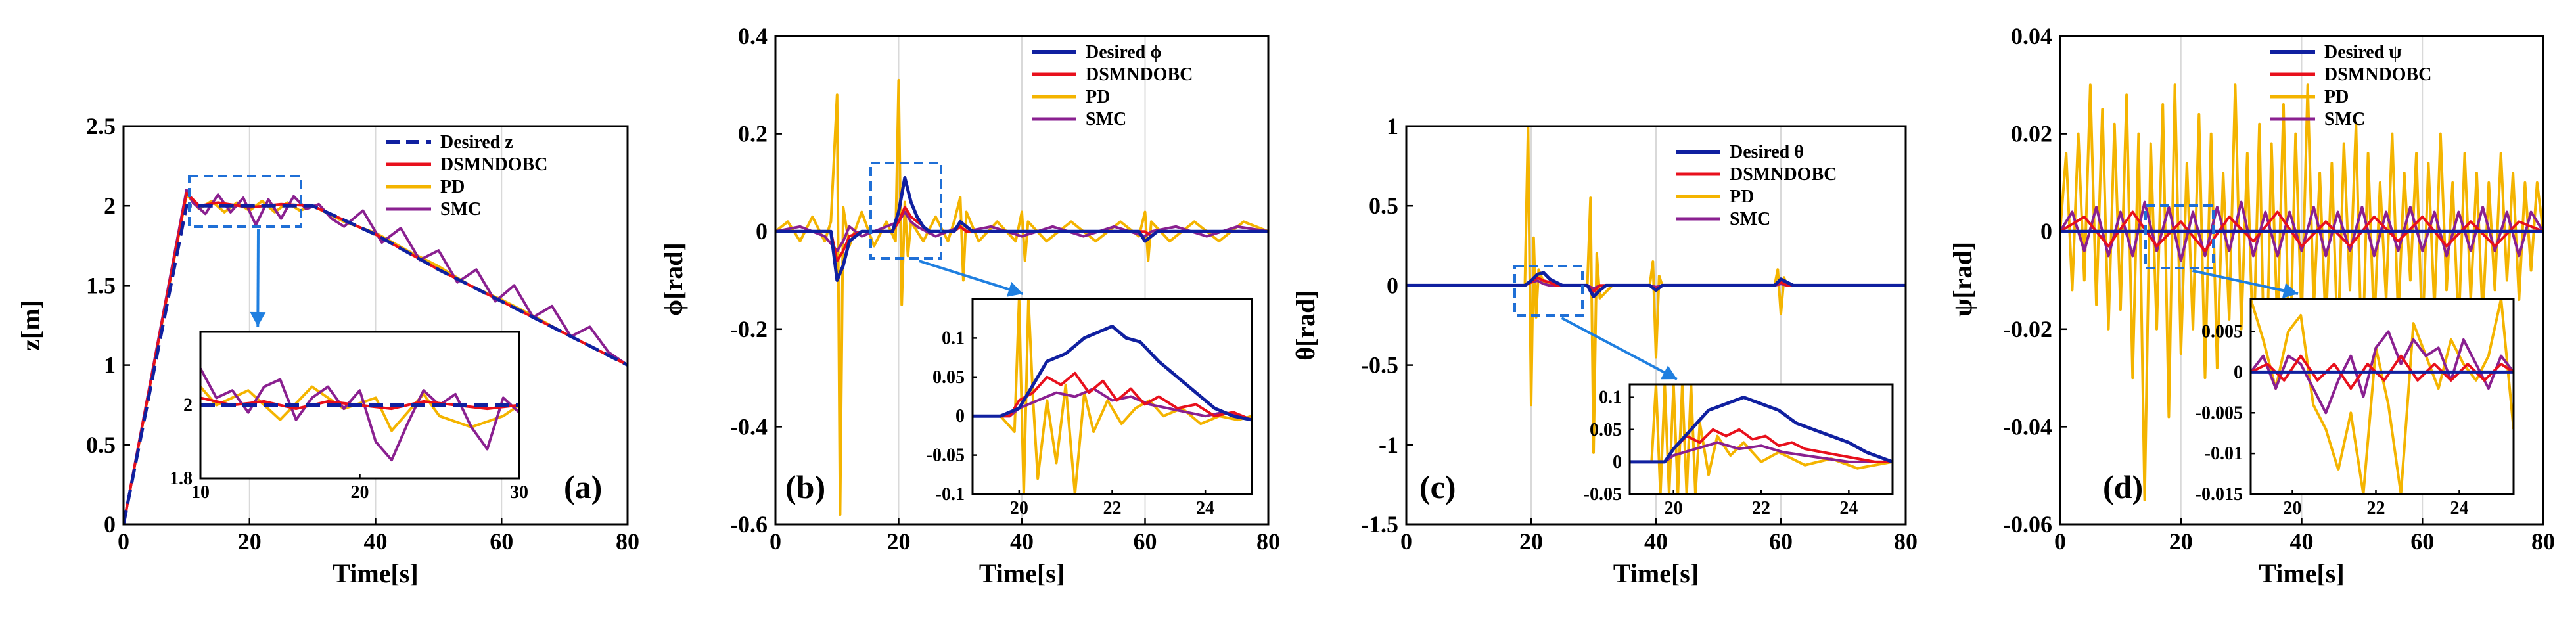 The height and width of the screenshot is (619, 2576). What do you see at coordinates (1784, 174) in the screenshot?
I see `panel-c-legend-label: DSMNDOBC` at bounding box center [1784, 174].